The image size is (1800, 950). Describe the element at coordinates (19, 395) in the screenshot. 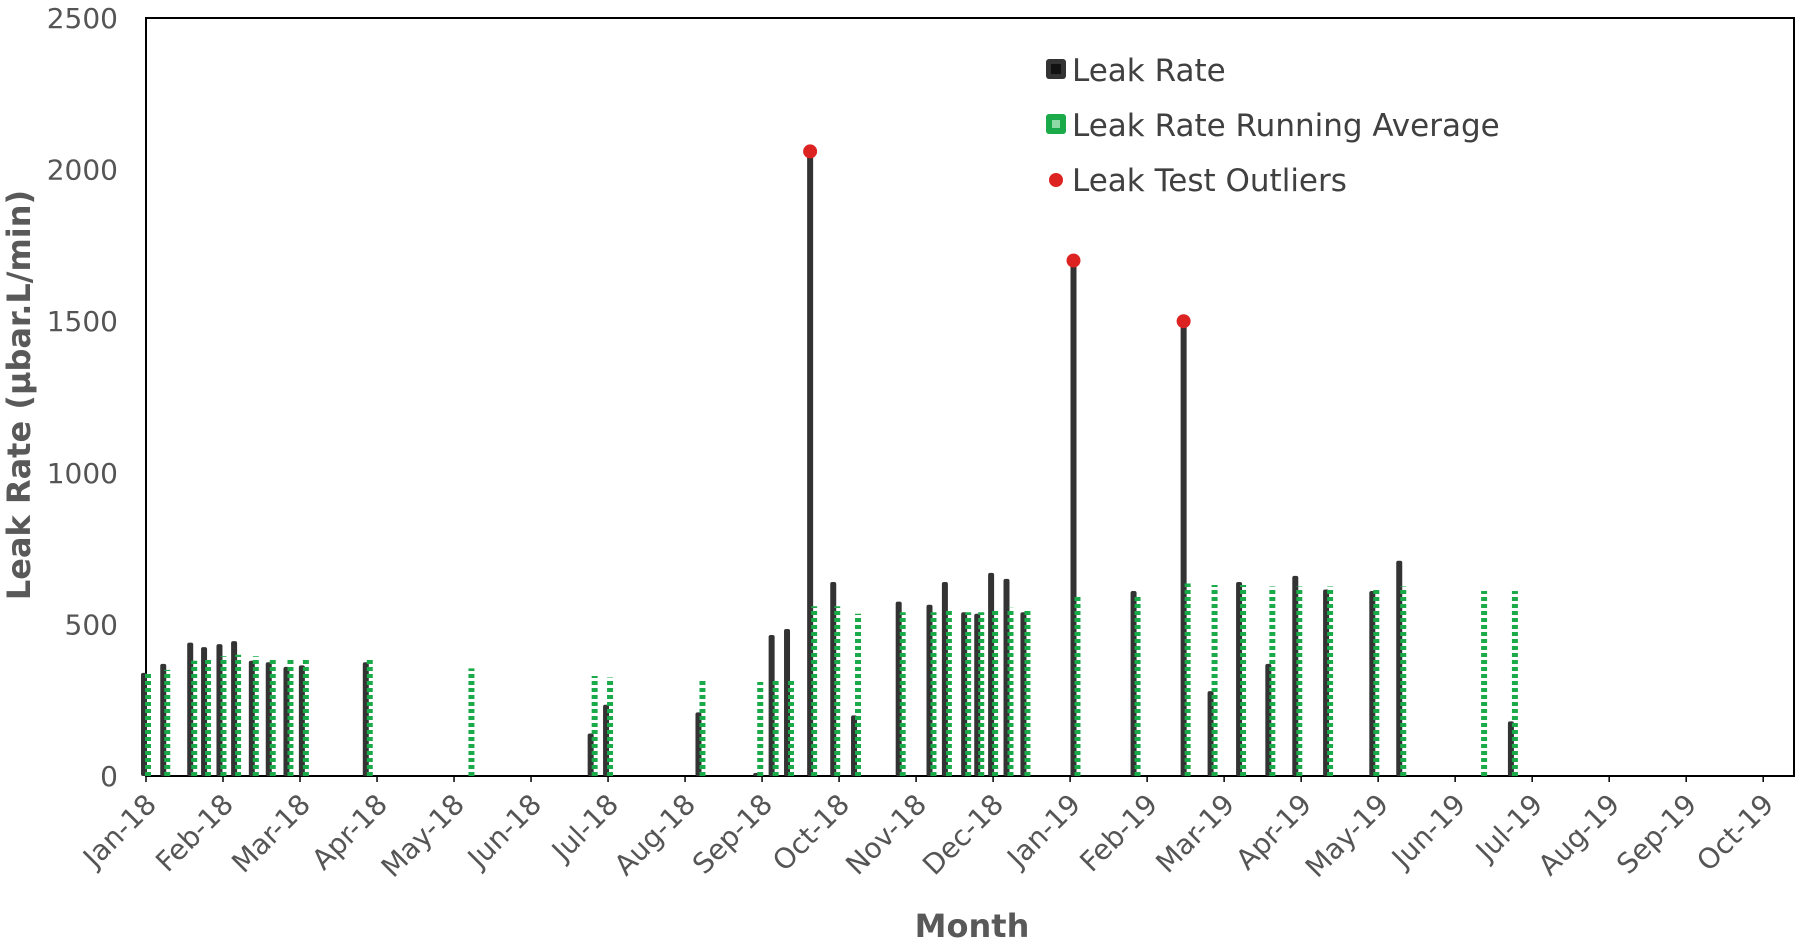

I see `y-axis-title: Leak Rate (µbar.L/min)` at that location.